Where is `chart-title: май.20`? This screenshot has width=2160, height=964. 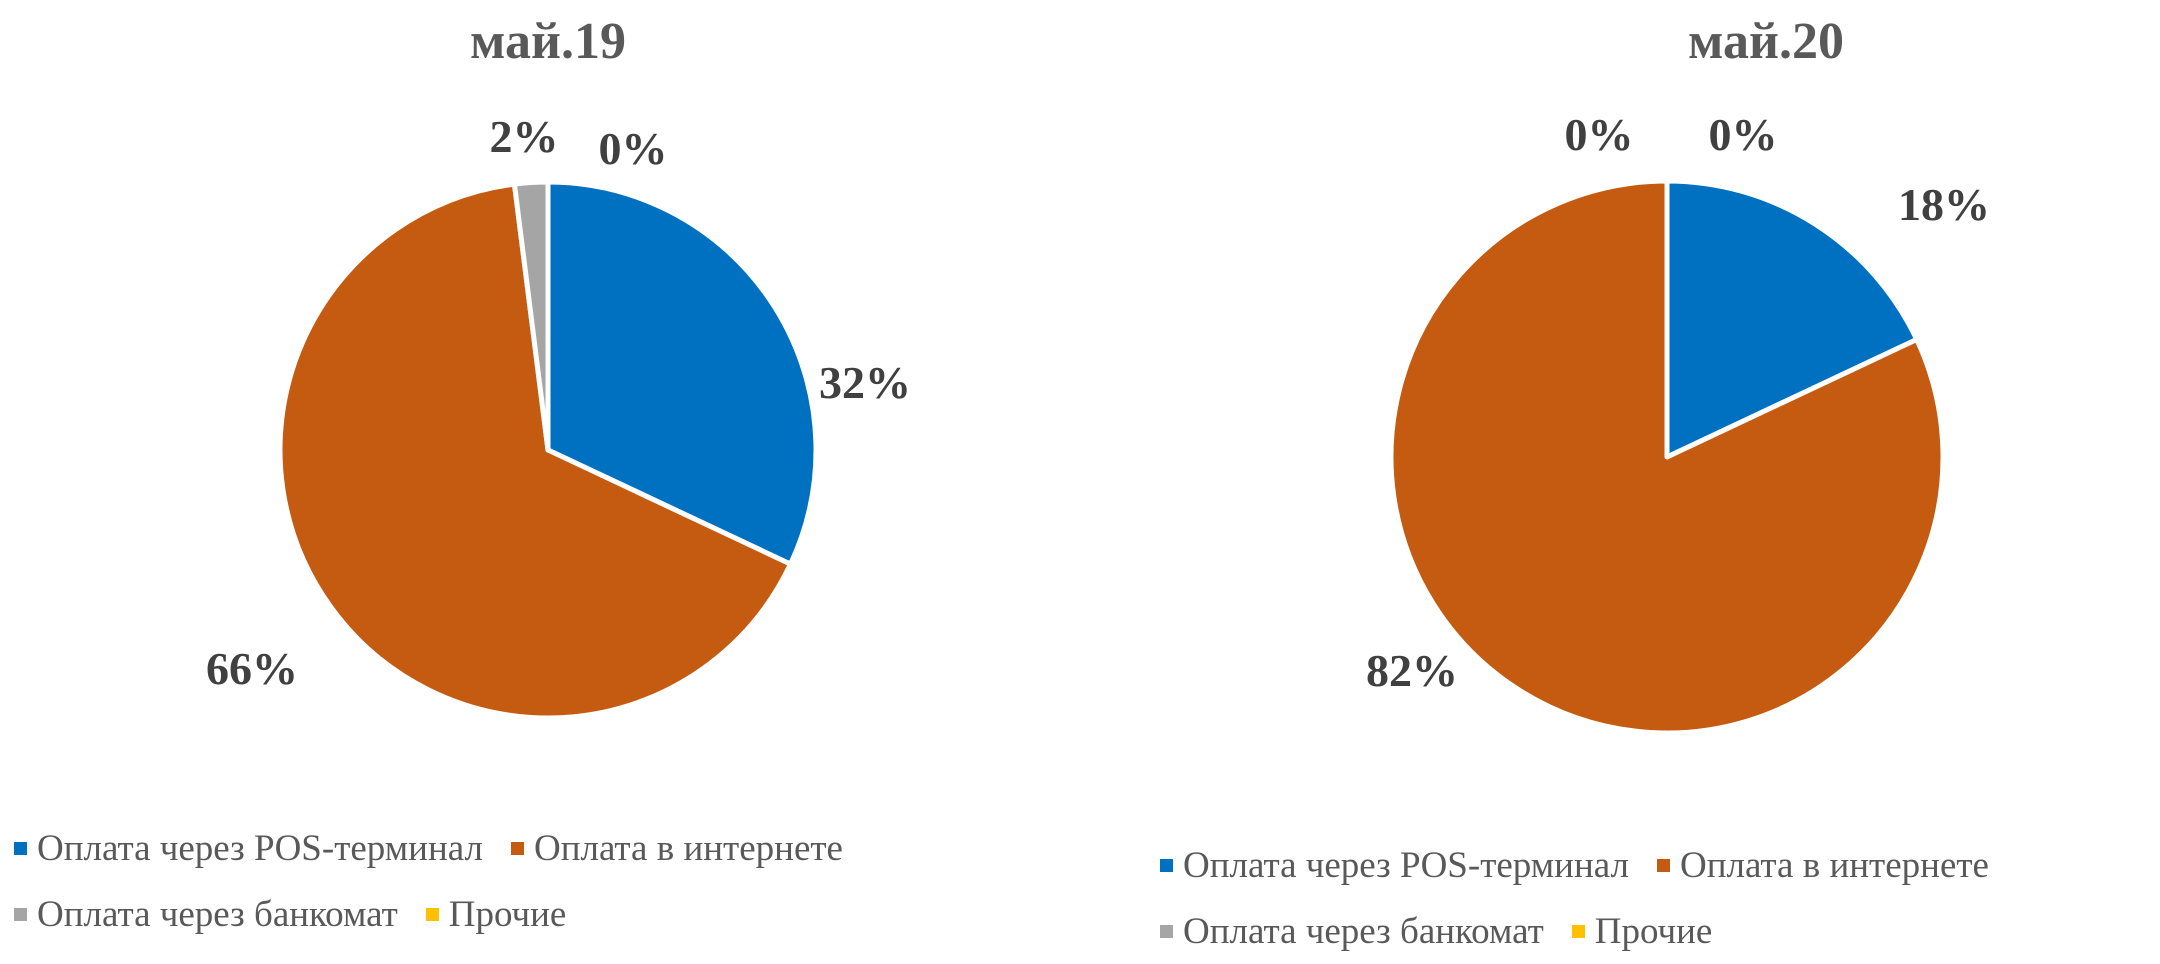 chart-title: май.20 is located at coordinates (1766, 41).